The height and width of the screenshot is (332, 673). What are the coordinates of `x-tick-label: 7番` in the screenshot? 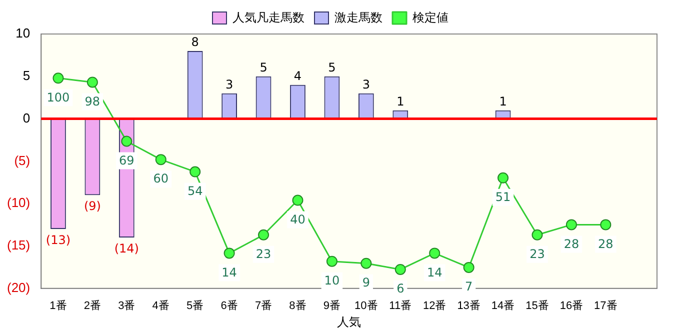 It's located at (263, 305).